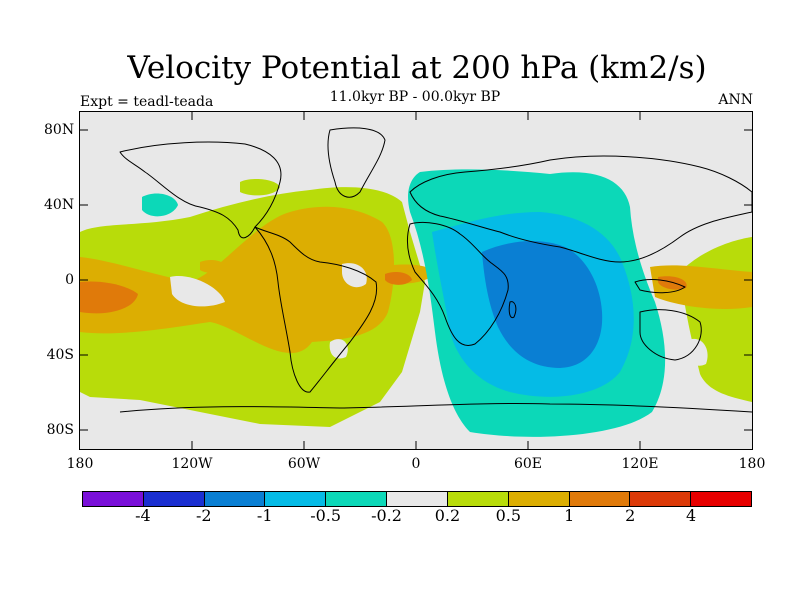 This screenshot has height=600, width=800. I want to click on lon-label-120w: 120W, so click(192, 464).